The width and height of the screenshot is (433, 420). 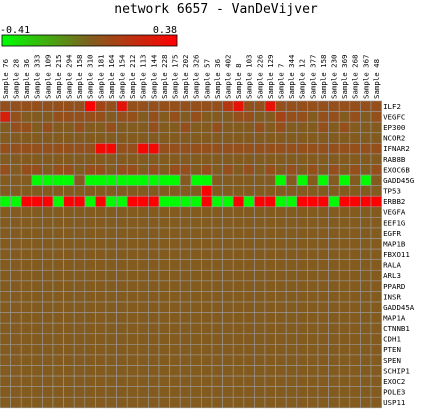 I want to click on row-label: RAB8B, so click(x=394, y=159).